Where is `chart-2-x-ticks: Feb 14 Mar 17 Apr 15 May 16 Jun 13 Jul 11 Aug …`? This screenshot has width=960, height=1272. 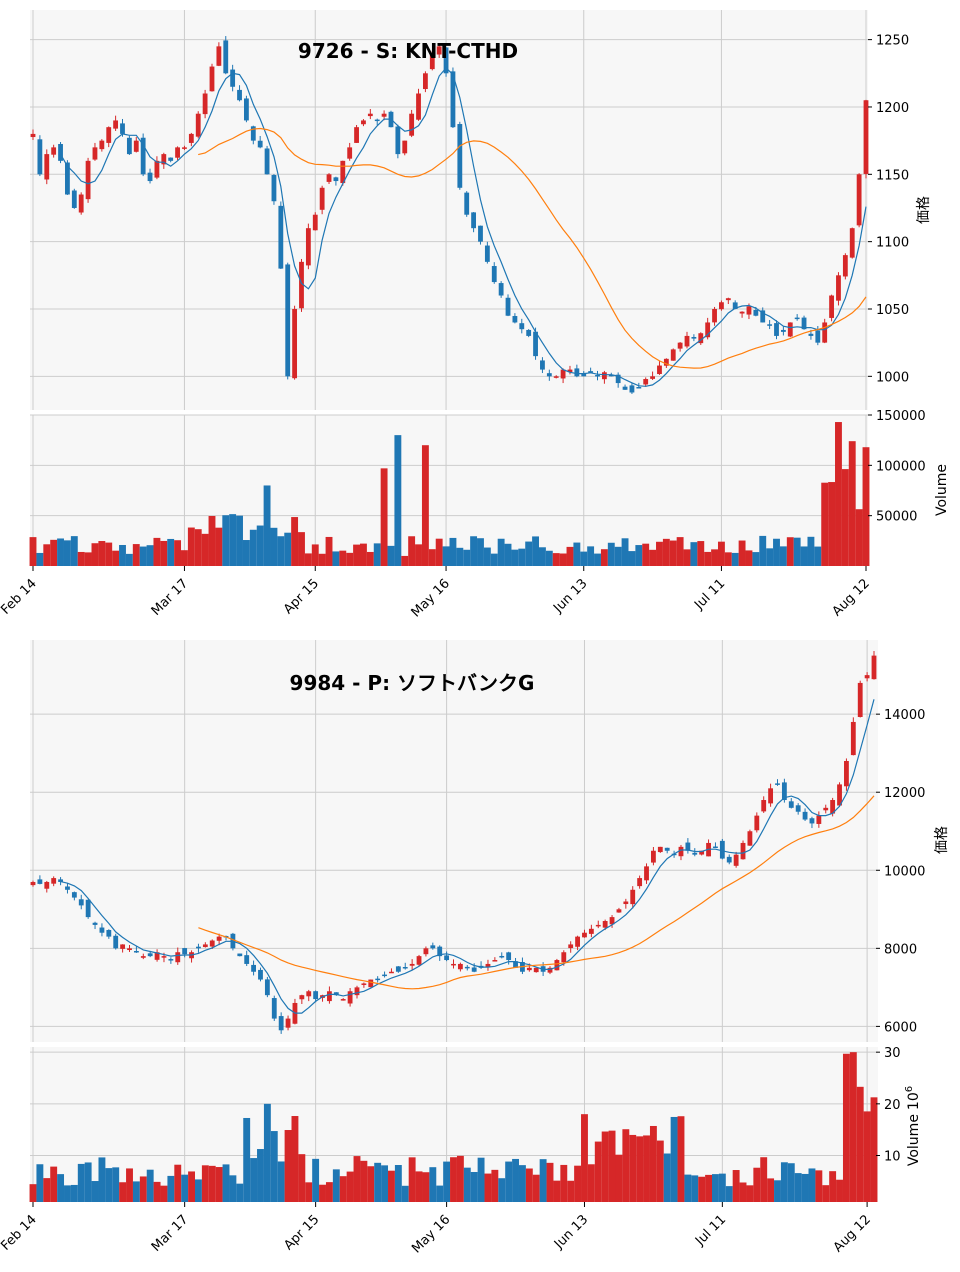
chart-2-x-ticks: Feb 14 Mar 17 Apr 15 May 16 Jun 13 Jul 11 Aug … is located at coordinates (437, 1229).